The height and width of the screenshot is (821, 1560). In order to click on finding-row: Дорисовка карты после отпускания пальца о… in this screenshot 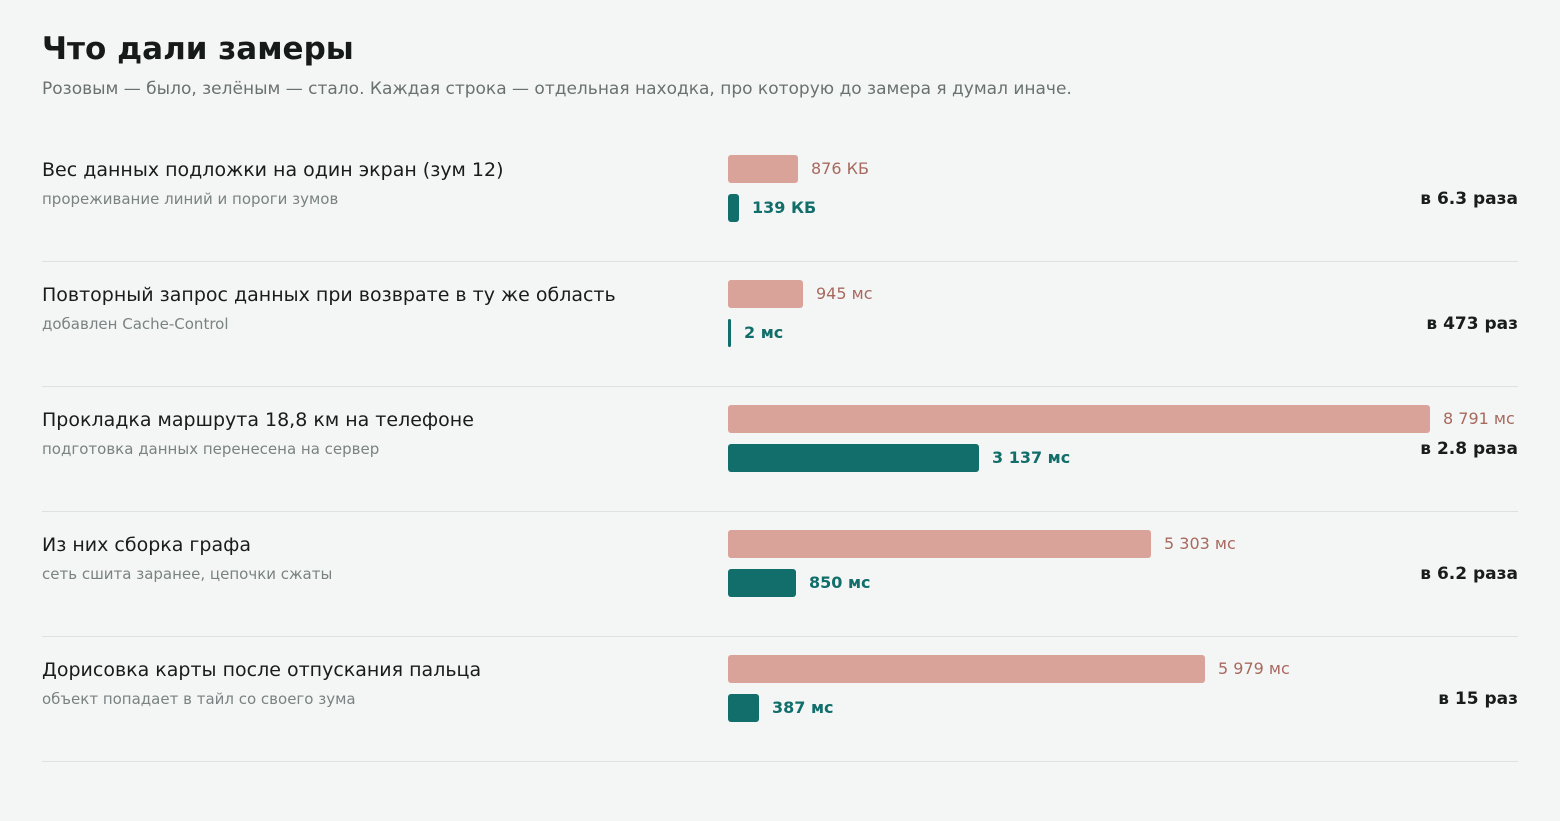, I will do `click(780, 699)`.